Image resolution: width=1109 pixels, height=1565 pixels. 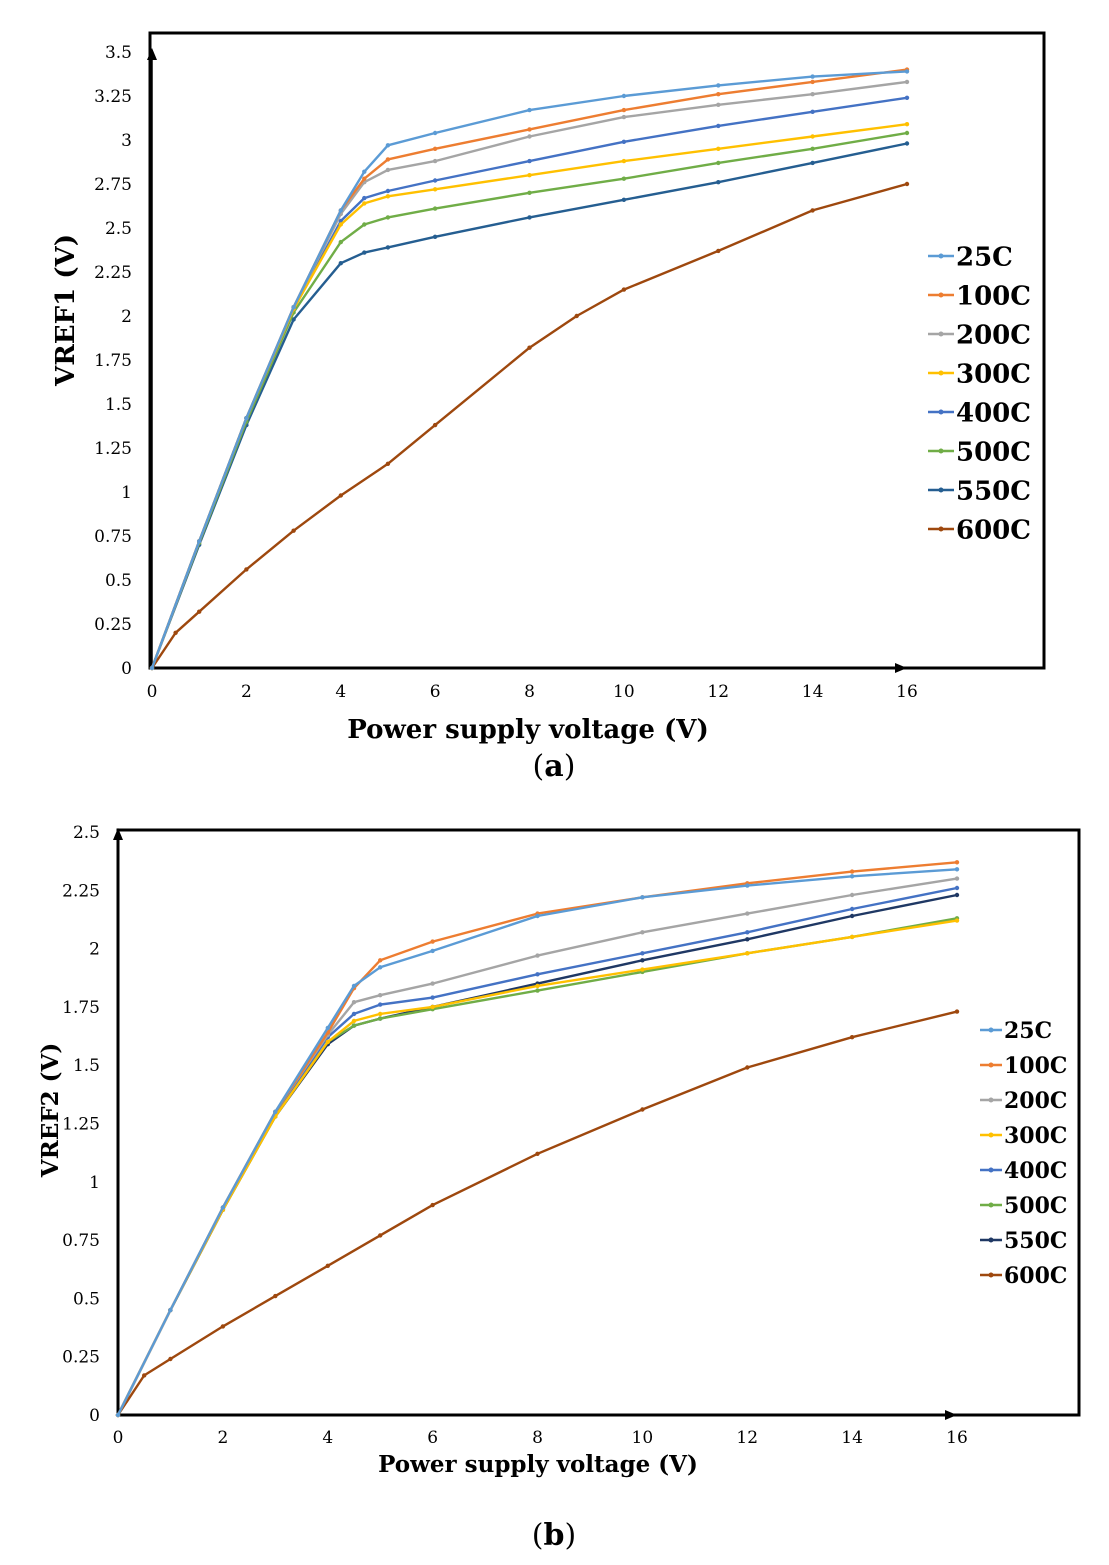 What do you see at coordinates (222, 1438) in the screenshot?
I see `x-tick-label: 2` at bounding box center [222, 1438].